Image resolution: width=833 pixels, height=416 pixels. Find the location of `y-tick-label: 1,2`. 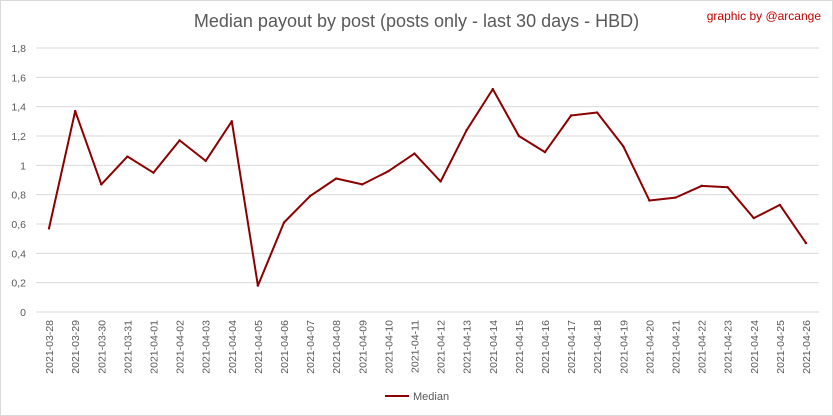

y-tick-label: 1,2 is located at coordinates (18, 137).